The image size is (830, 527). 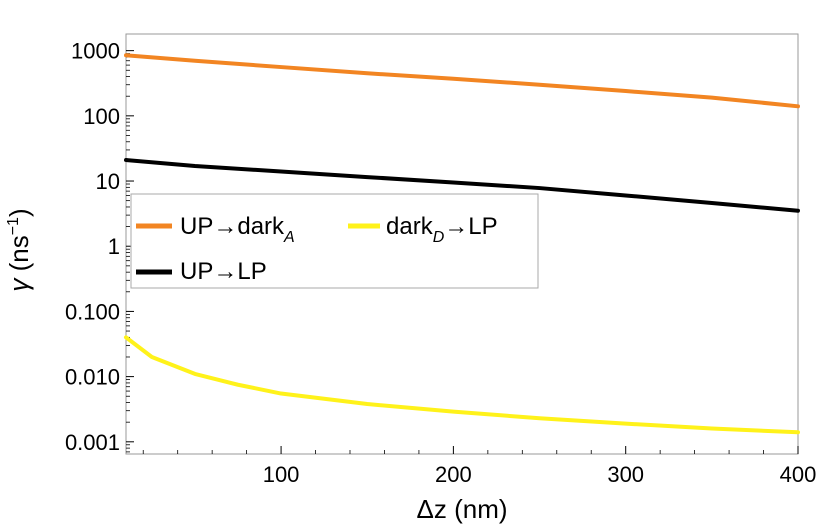 I want to click on legend-label-dark-lp: darkD→LP, so click(x=442, y=229).